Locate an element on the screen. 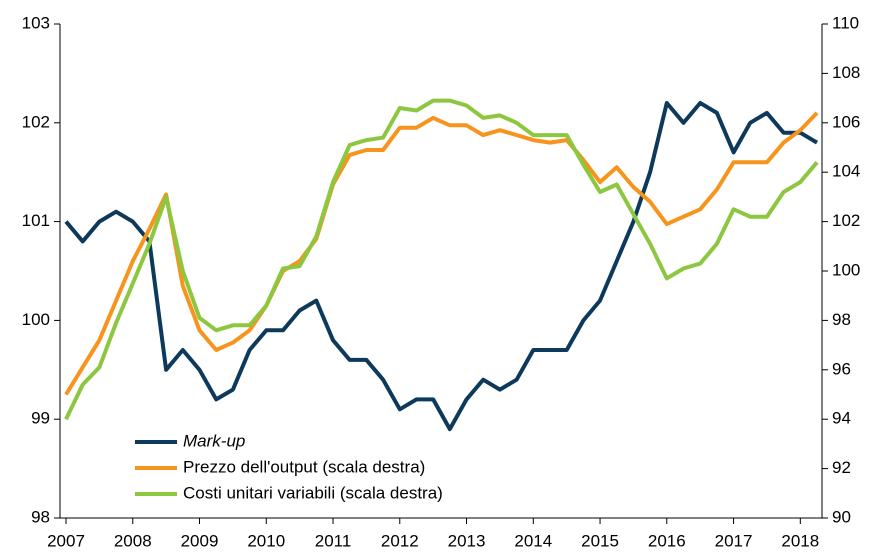 This screenshot has height=553, width=876. x-tick-label: 2018 is located at coordinates (800, 540).